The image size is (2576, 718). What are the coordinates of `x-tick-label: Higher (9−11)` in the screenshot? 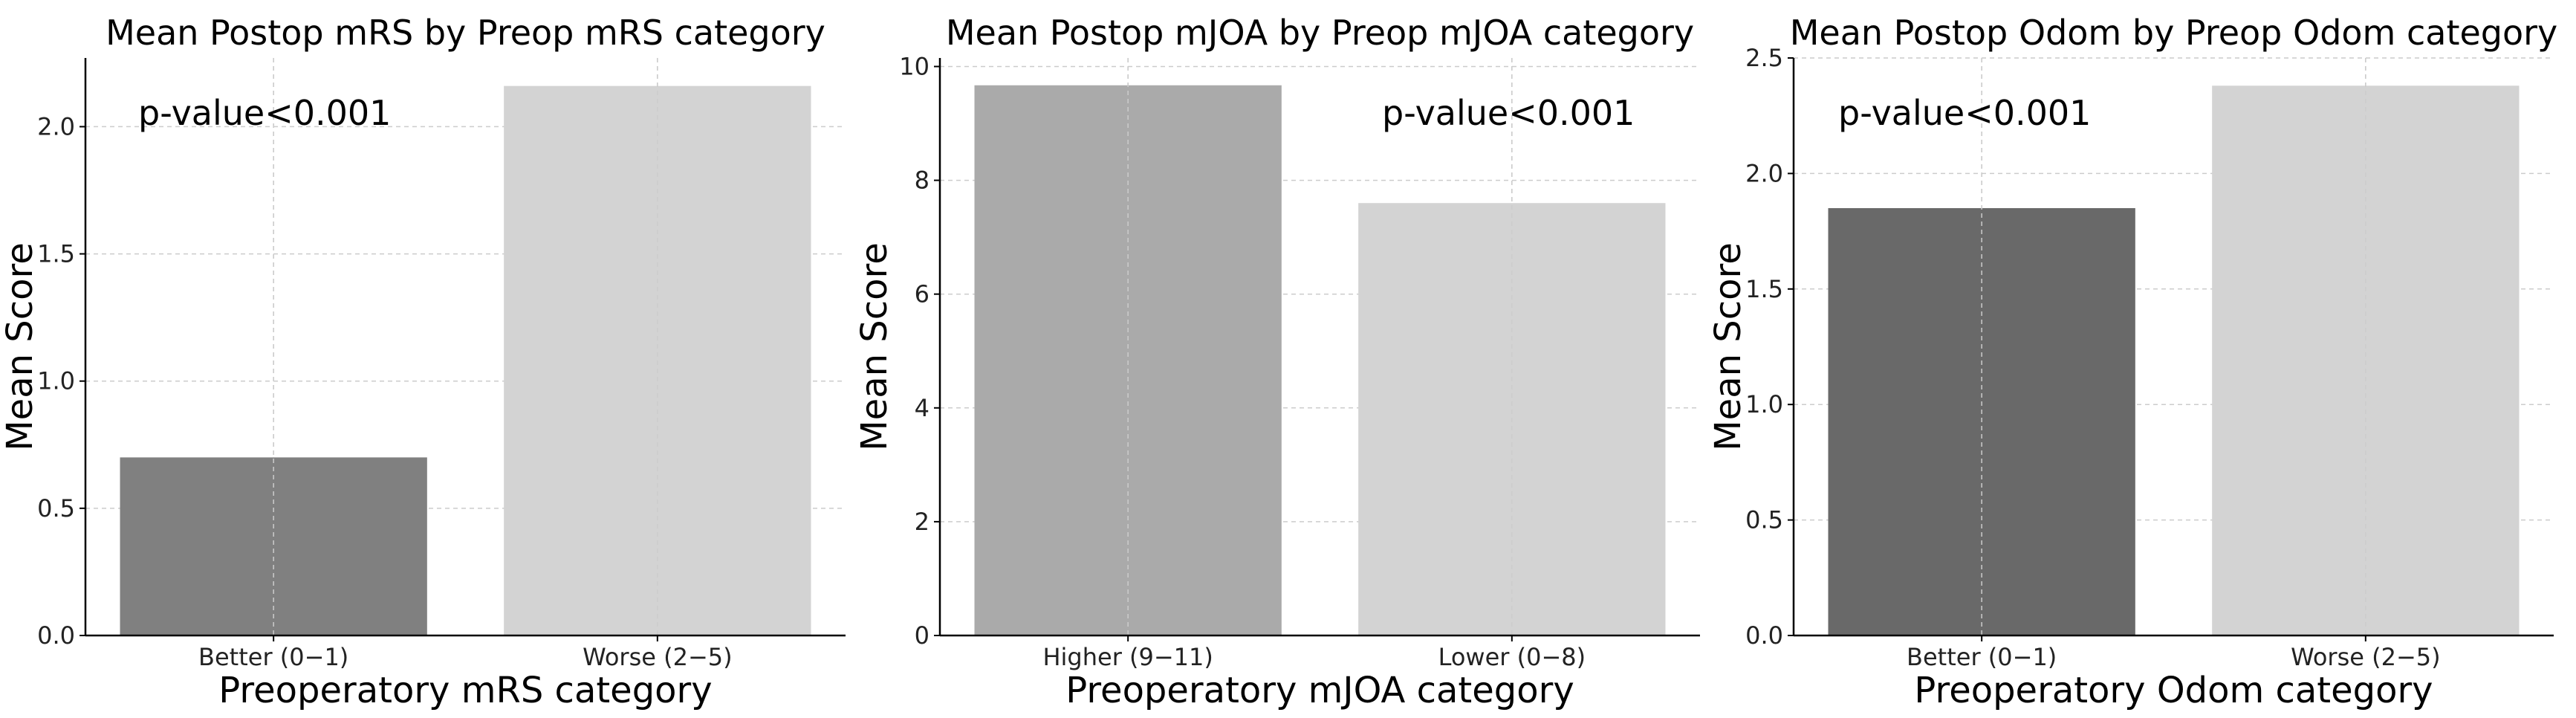 It's located at (1127, 657).